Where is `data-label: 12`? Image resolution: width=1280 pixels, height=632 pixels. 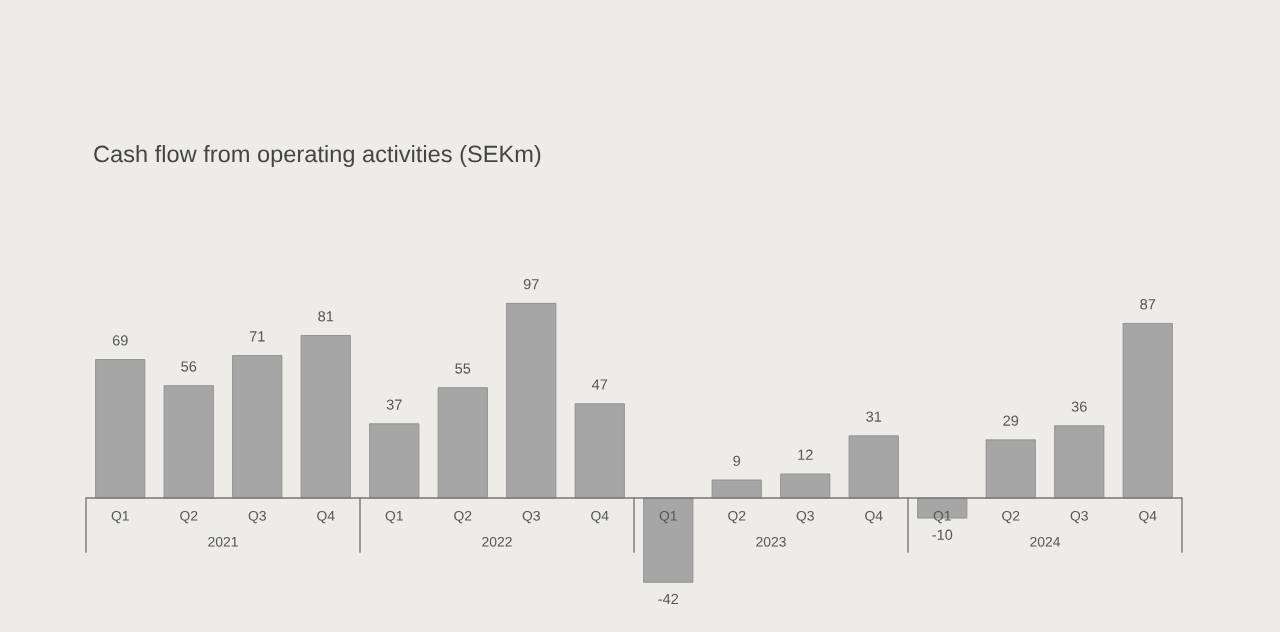
data-label: 12 is located at coordinates (805, 454).